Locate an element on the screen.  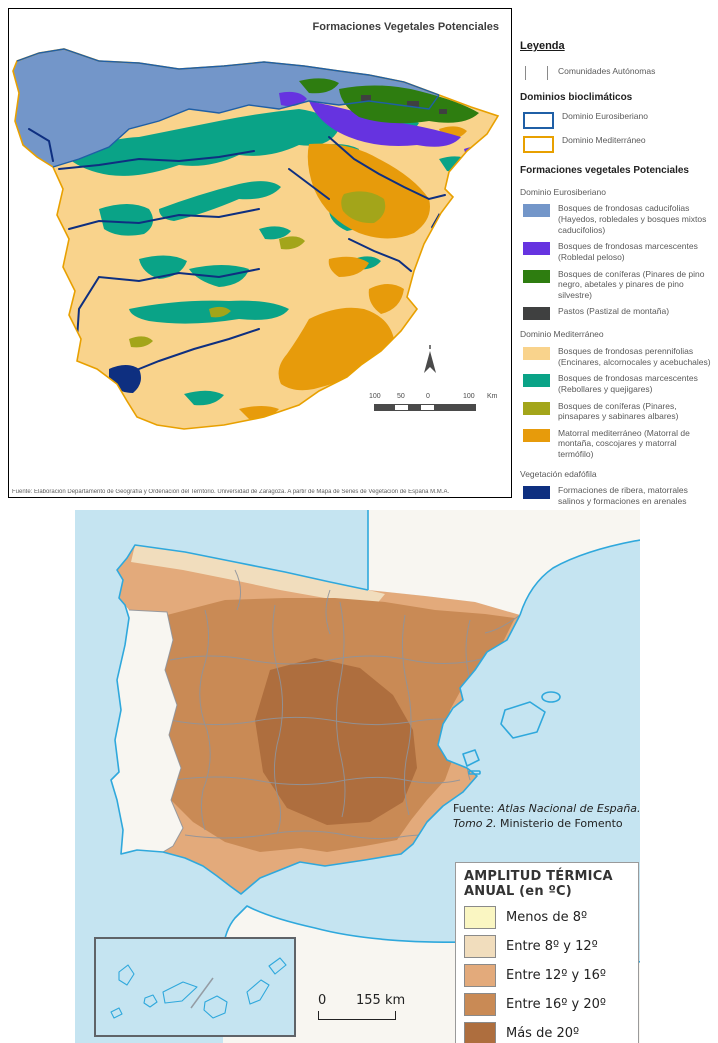
legend-item: Menos de 8º is located at coordinates (547, 917).